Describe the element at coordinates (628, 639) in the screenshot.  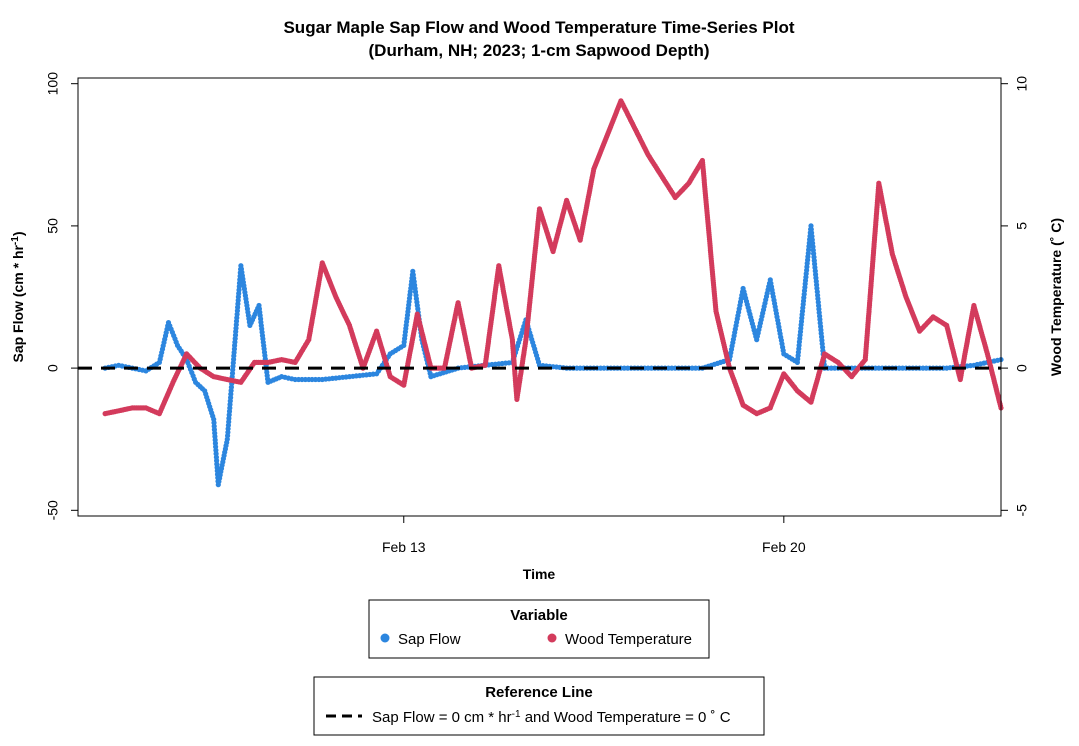
I see `legend-wood-temperature-label: Wood Temperature` at that location.